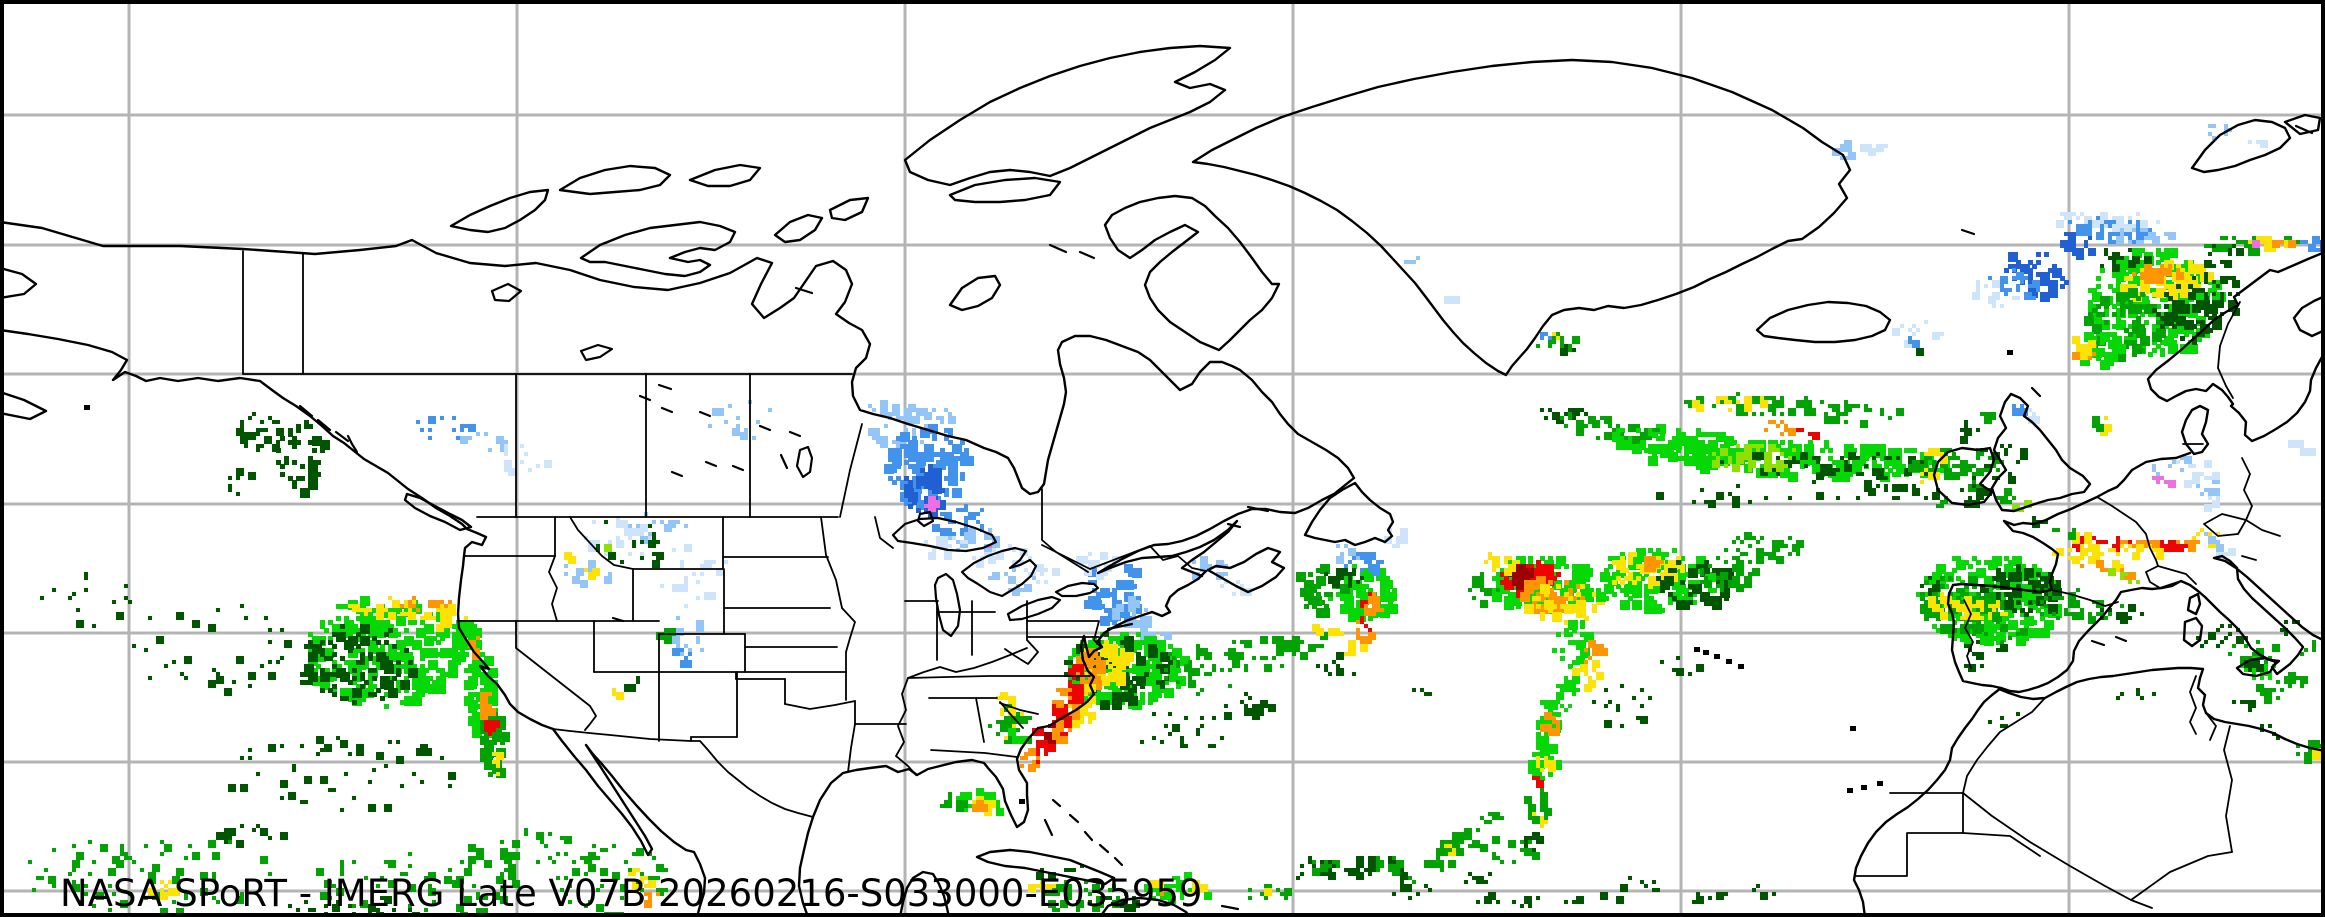  I want to click on lakes-layer, so click(795, 460).